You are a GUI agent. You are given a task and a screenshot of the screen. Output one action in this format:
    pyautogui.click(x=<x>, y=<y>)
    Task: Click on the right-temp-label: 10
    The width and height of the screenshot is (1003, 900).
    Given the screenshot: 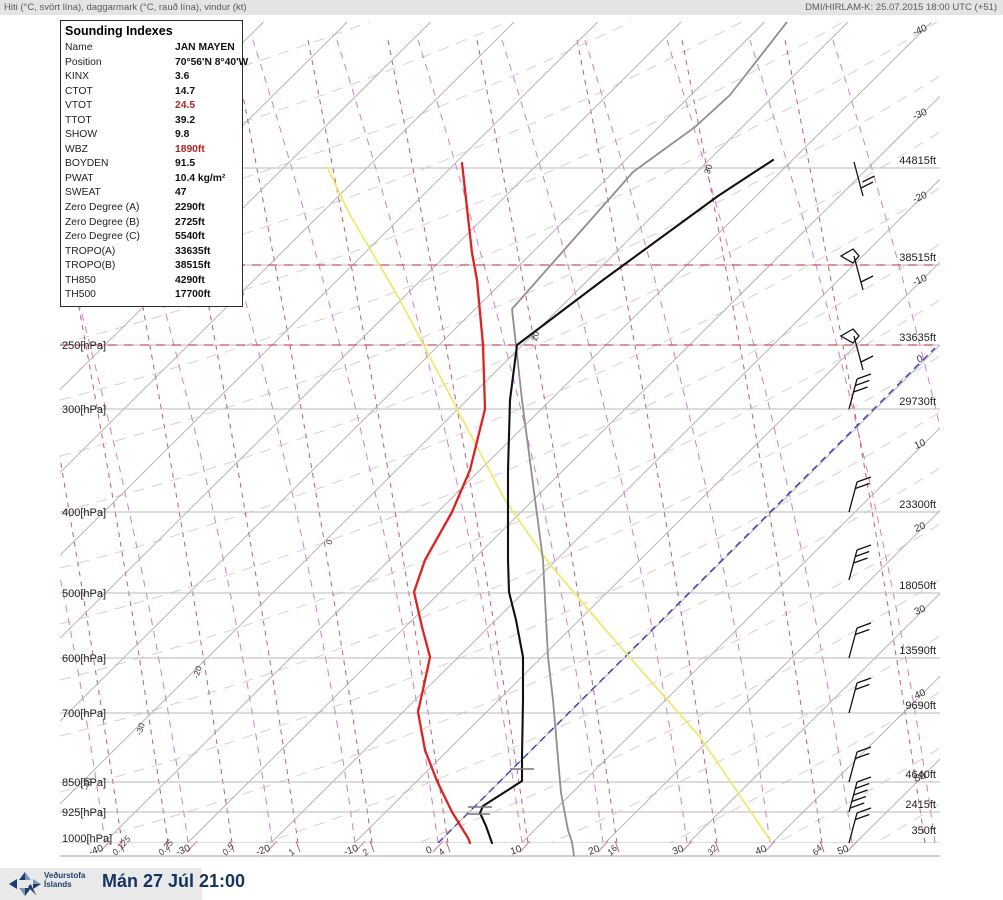 What is the action you would take?
    pyautogui.click(x=920, y=444)
    